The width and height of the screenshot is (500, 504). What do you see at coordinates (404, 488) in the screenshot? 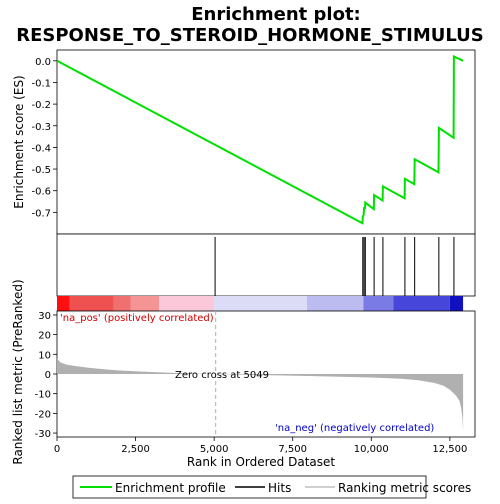
I see `legend-metric-label: Ranking metric scores` at bounding box center [404, 488].